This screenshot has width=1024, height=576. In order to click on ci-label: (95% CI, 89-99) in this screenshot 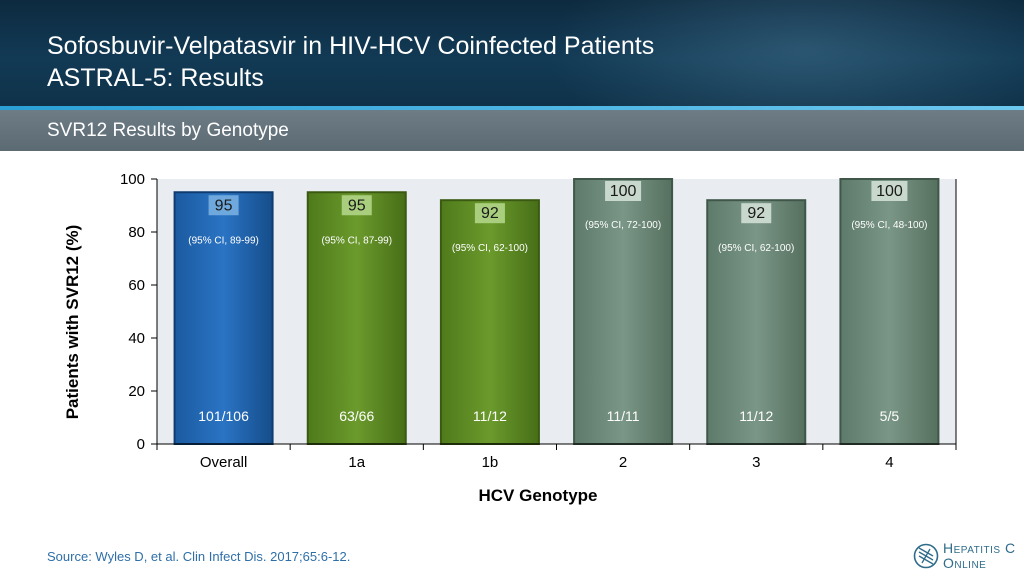, I will do `click(223, 240)`.